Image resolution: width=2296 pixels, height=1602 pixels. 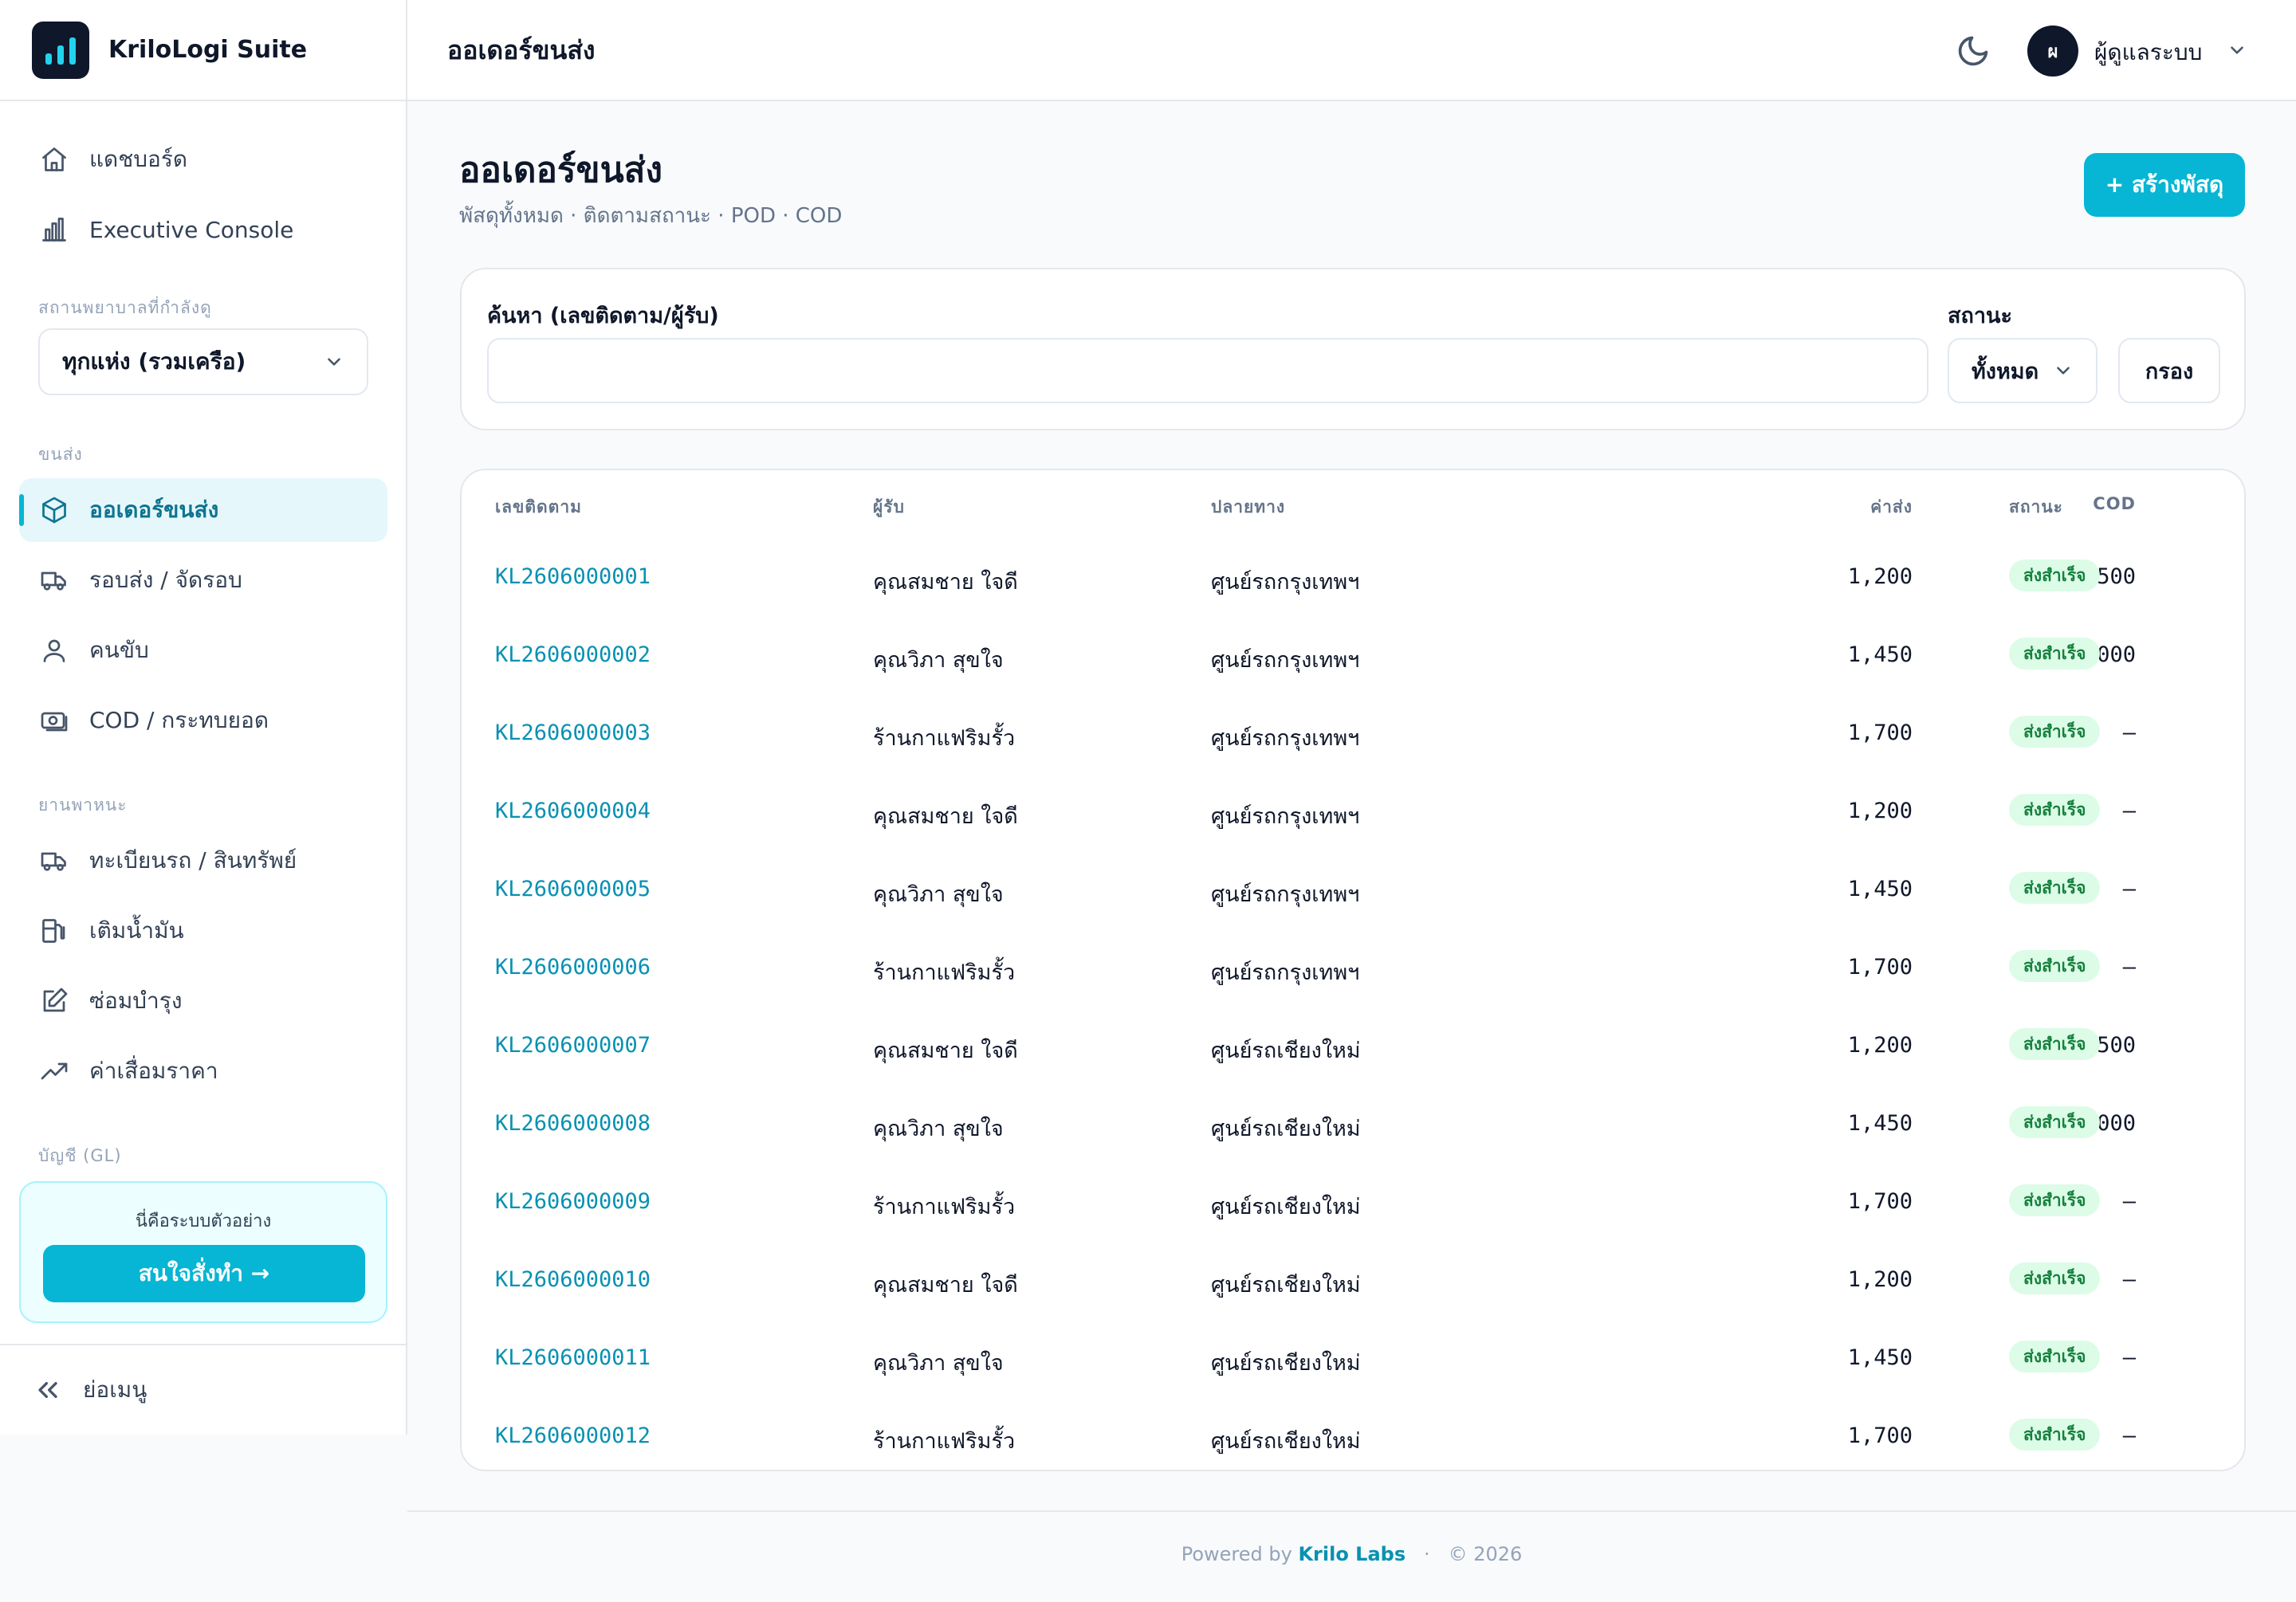 What do you see at coordinates (54, 159) in the screenshot?
I see `home-icon` at bounding box center [54, 159].